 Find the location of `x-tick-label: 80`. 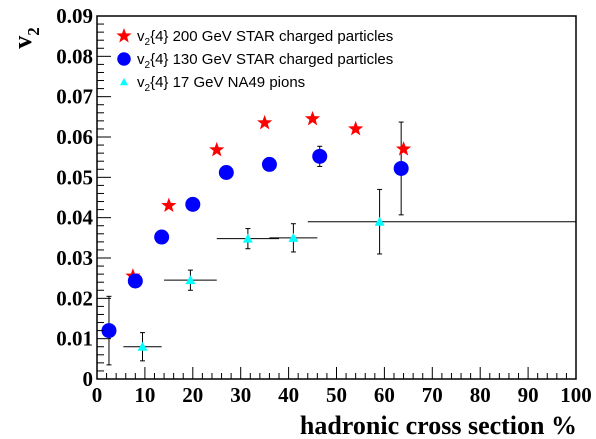

x-tick-label: 80 is located at coordinates (480, 395).